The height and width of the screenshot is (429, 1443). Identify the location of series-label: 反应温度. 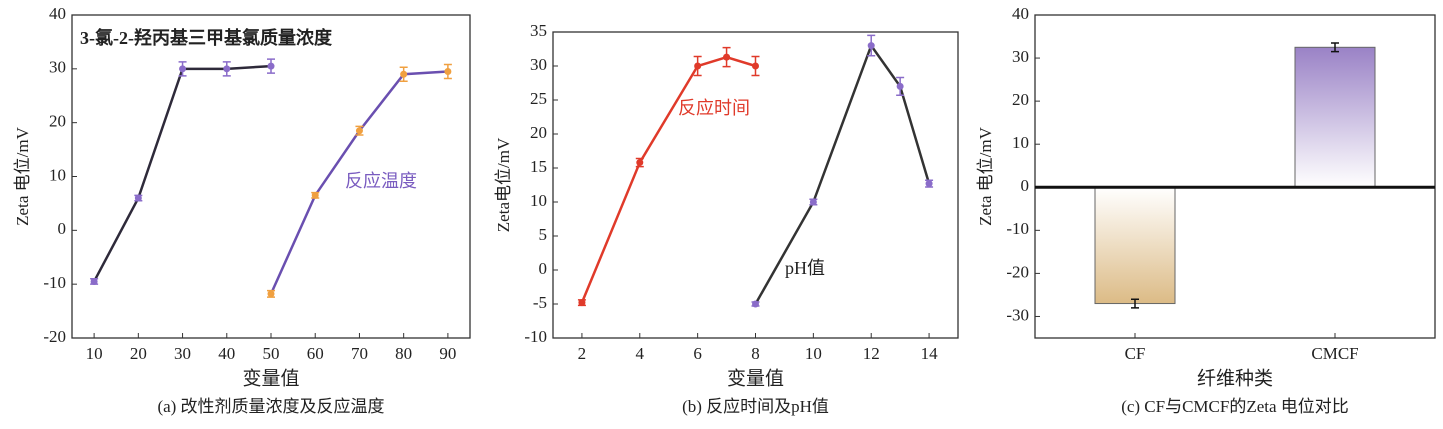
(381, 181).